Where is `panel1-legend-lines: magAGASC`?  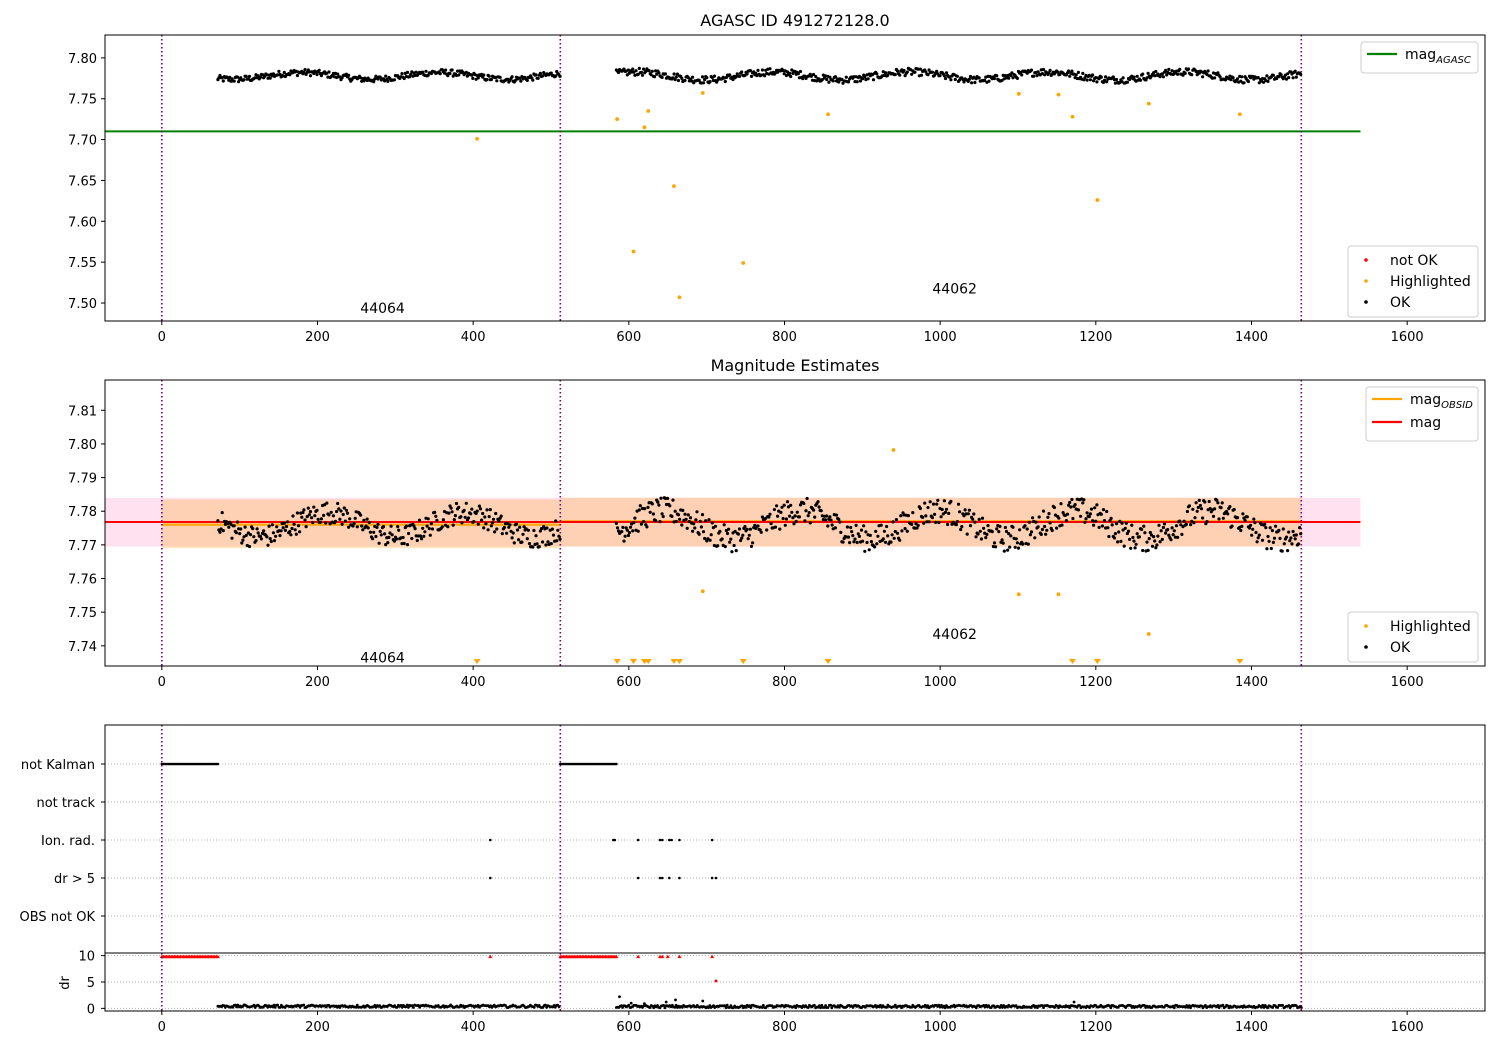
panel1-legend-lines: magAGASC is located at coordinates (1419, 57).